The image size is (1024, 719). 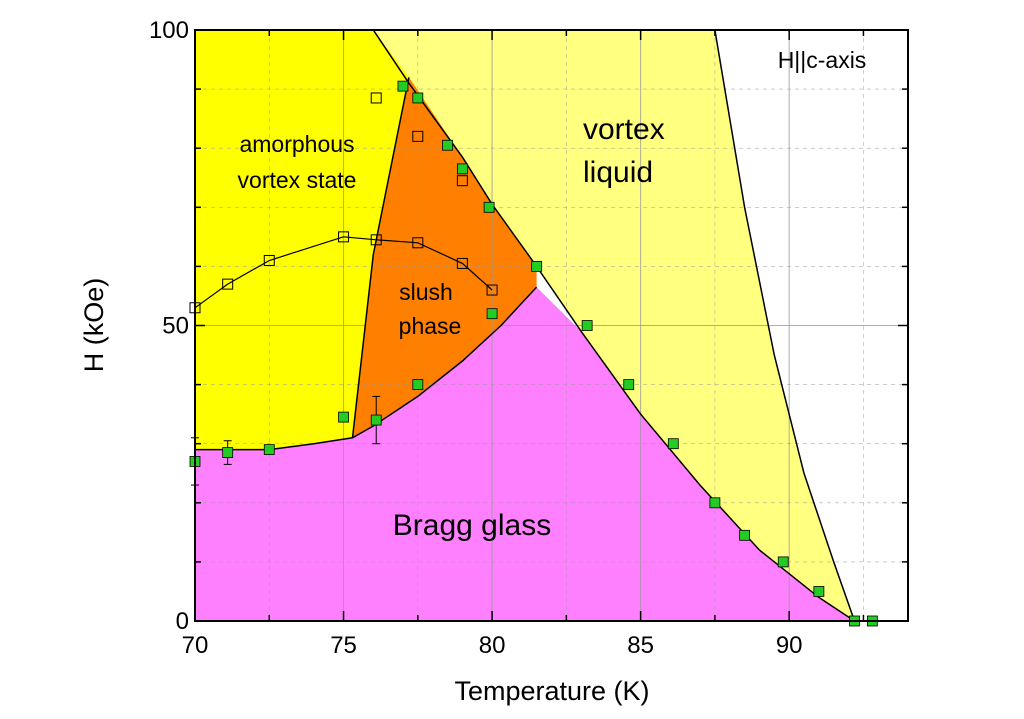 I want to click on x-tick-label: 85, so click(x=640, y=645).